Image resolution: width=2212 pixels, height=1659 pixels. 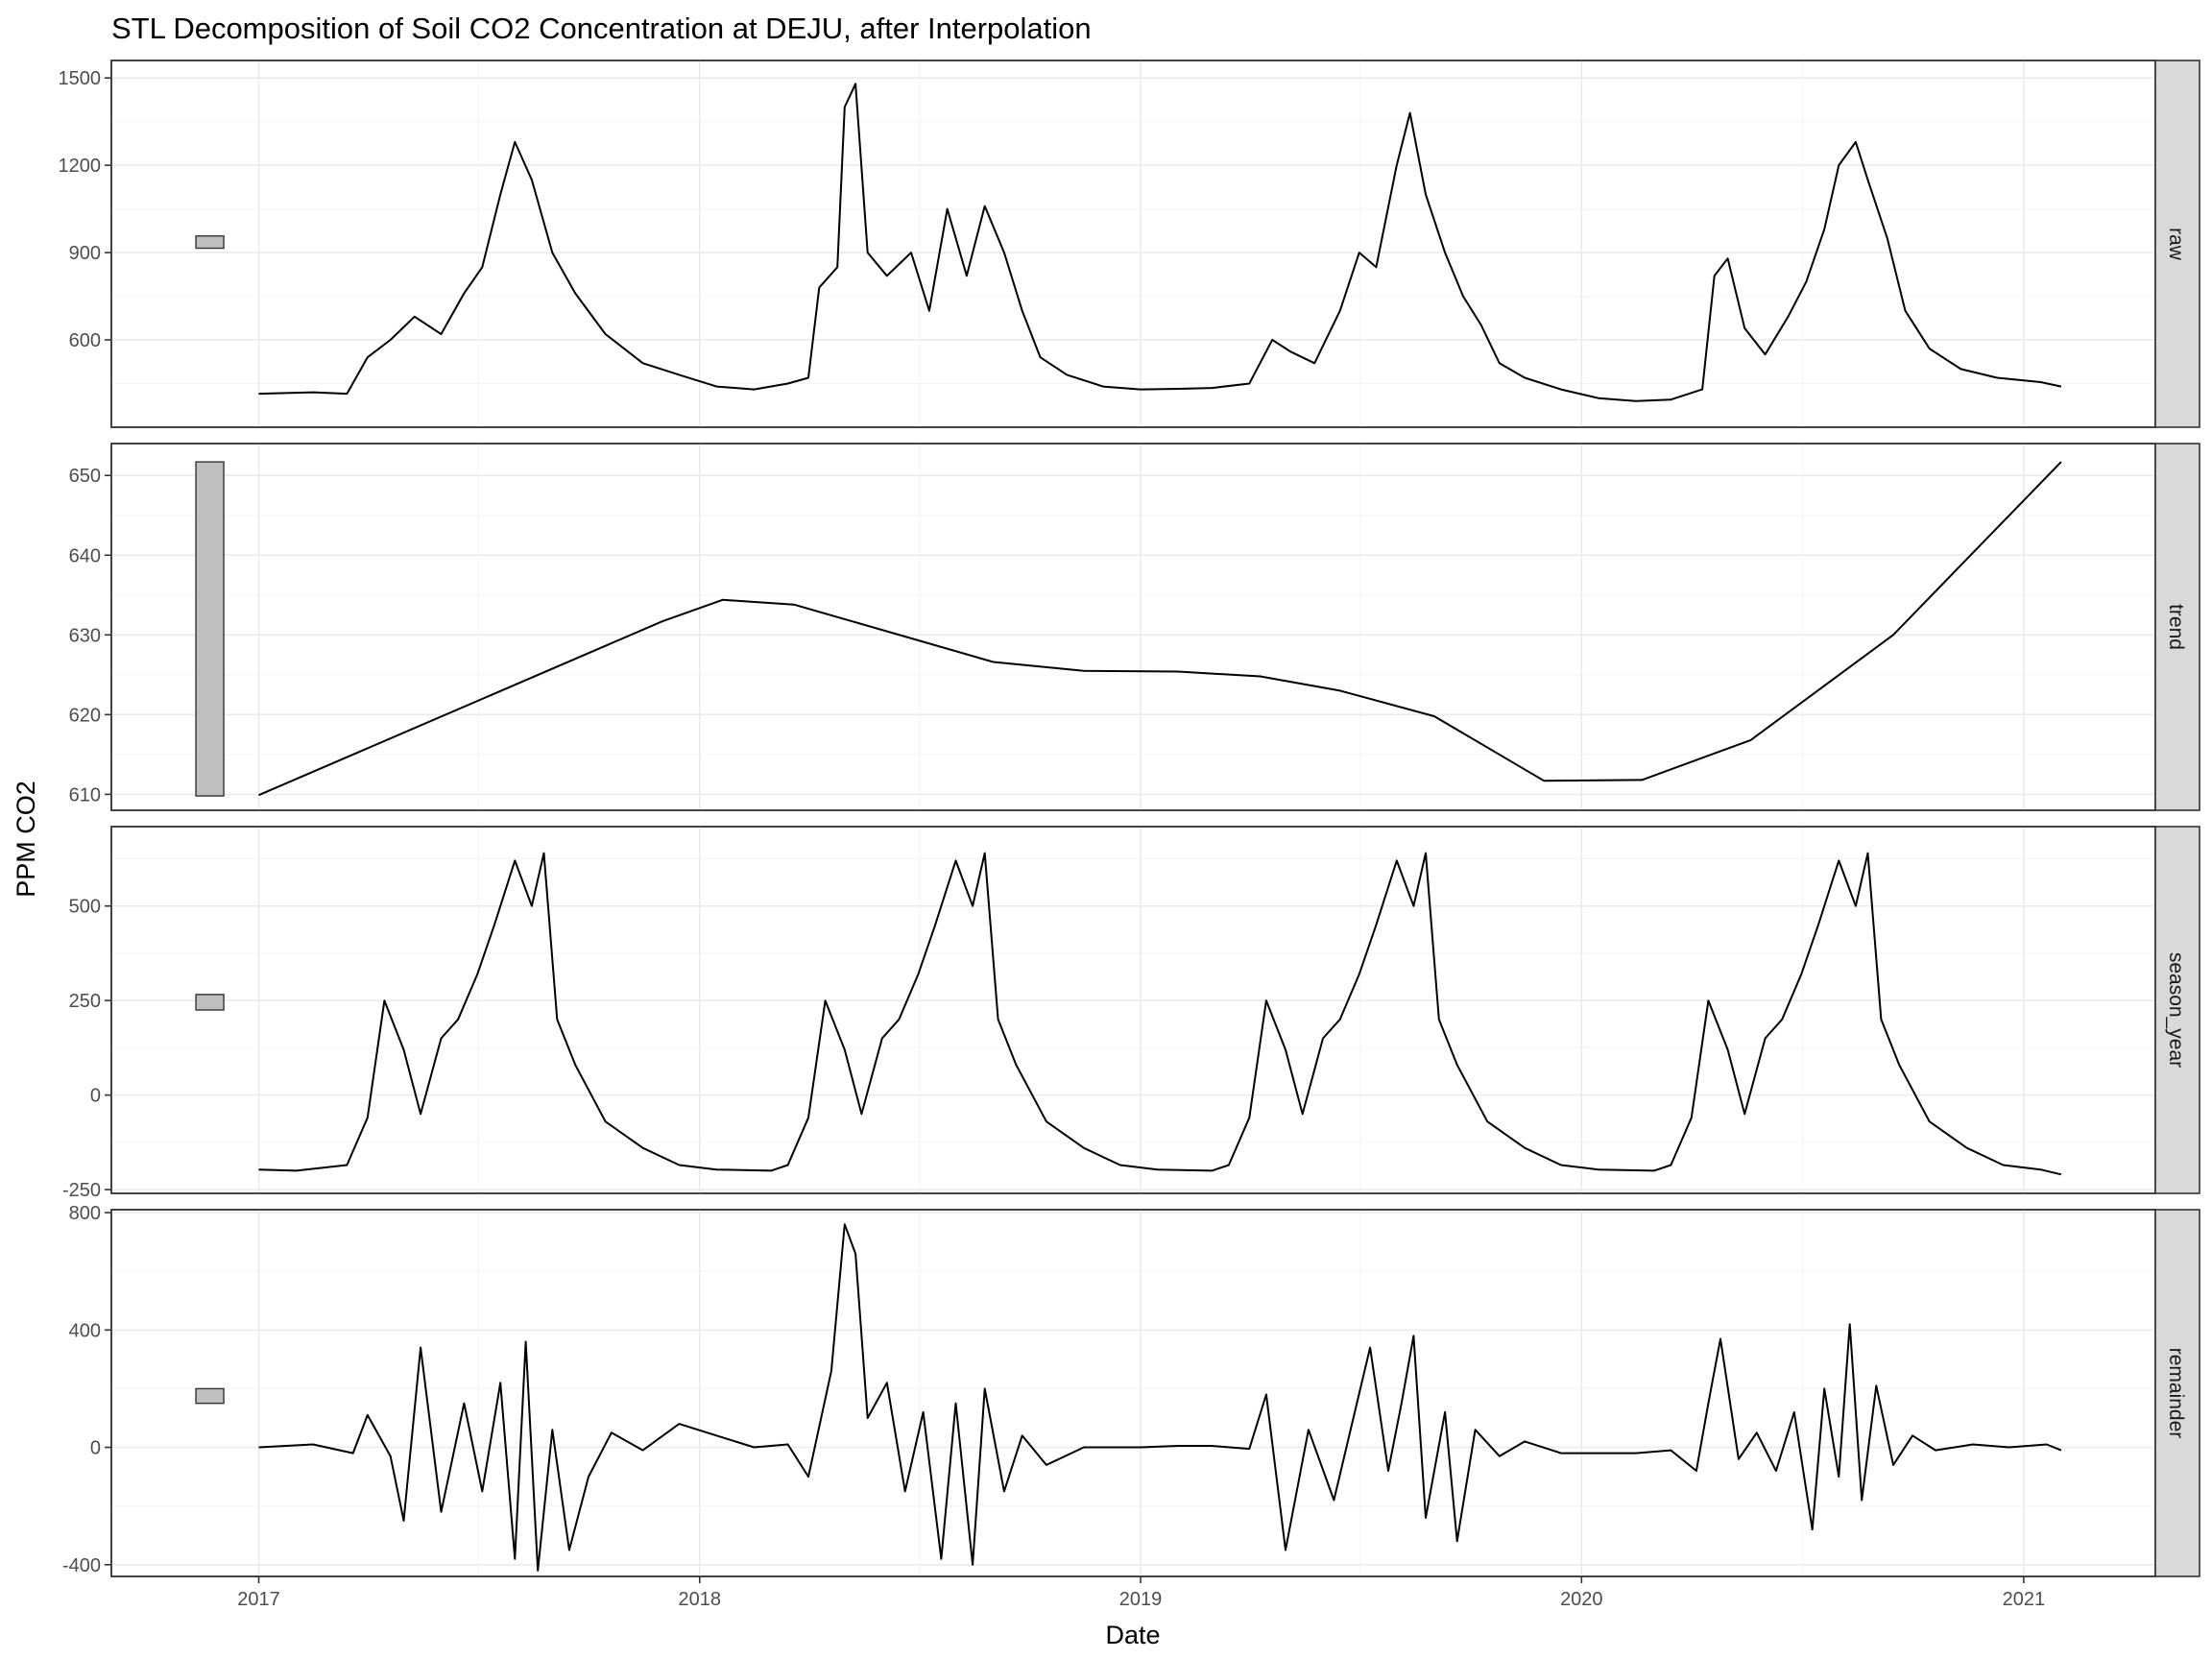 I want to click on x-axis: 2017 2018 2019 2020 2021, so click(x=1141, y=1593).